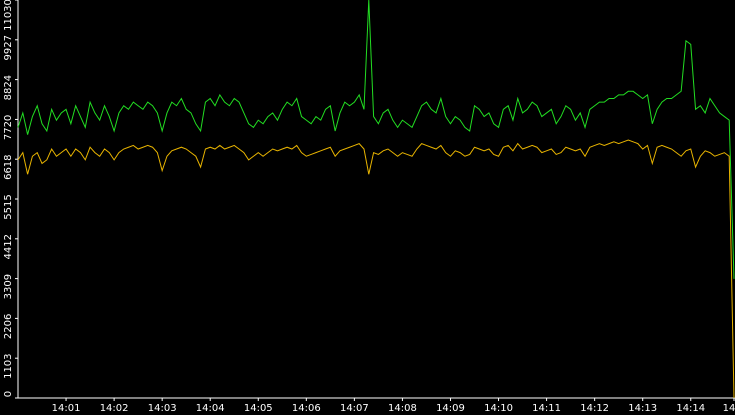 The height and width of the screenshot is (415, 735). What do you see at coordinates (8, 166) in the screenshot?
I see `y-tick-label: 6618` at bounding box center [8, 166].